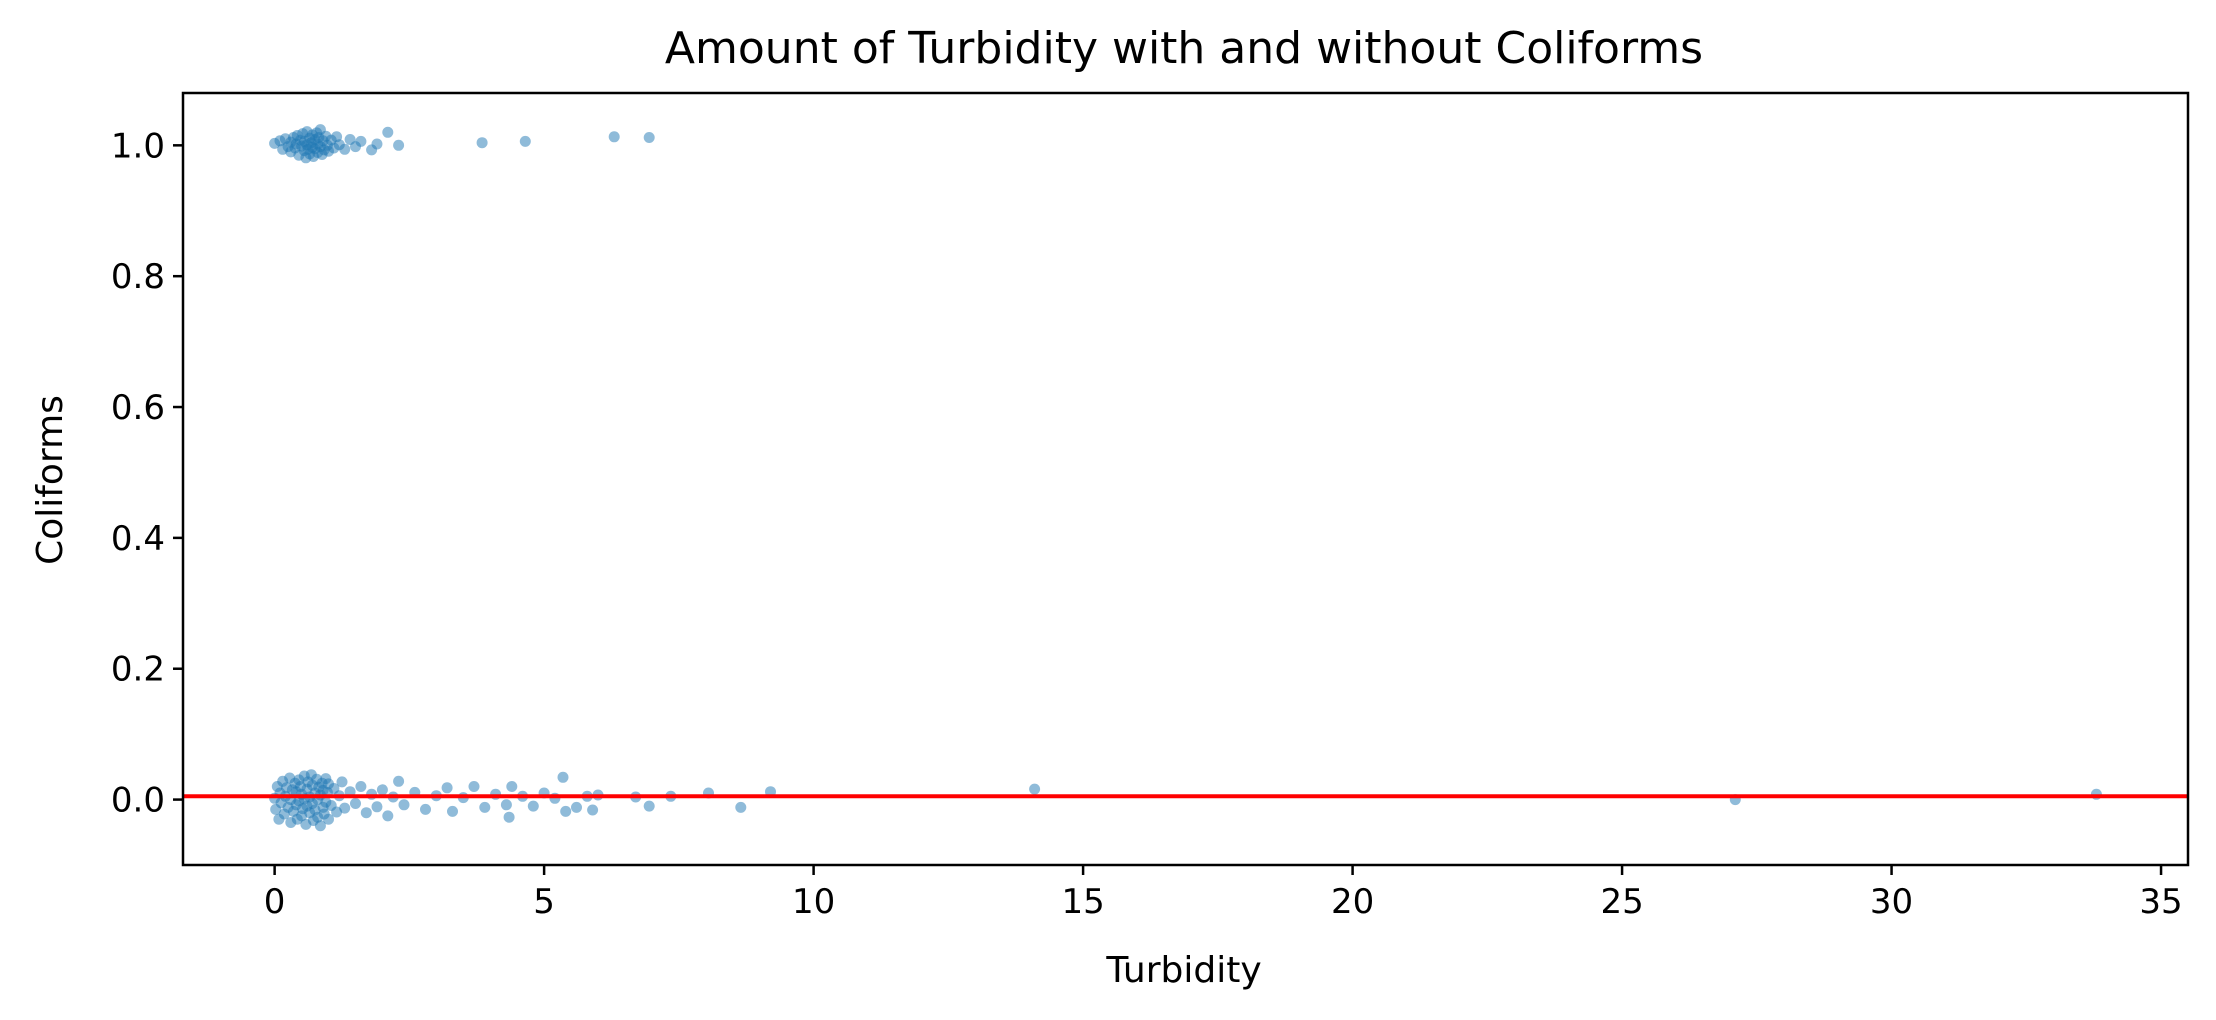 The image size is (2216, 1020). What do you see at coordinates (2160, 902) in the screenshot?
I see `x-tick-label: 35` at bounding box center [2160, 902].